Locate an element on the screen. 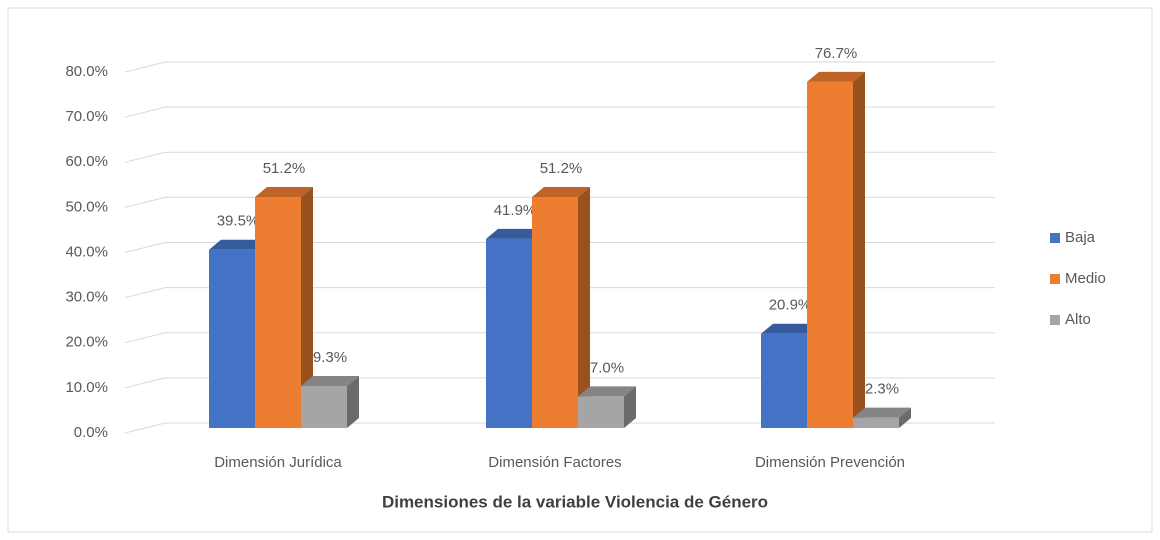 The height and width of the screenshot is (540, 1160). data-label: 76.7% is located at coordinates (836, 53).